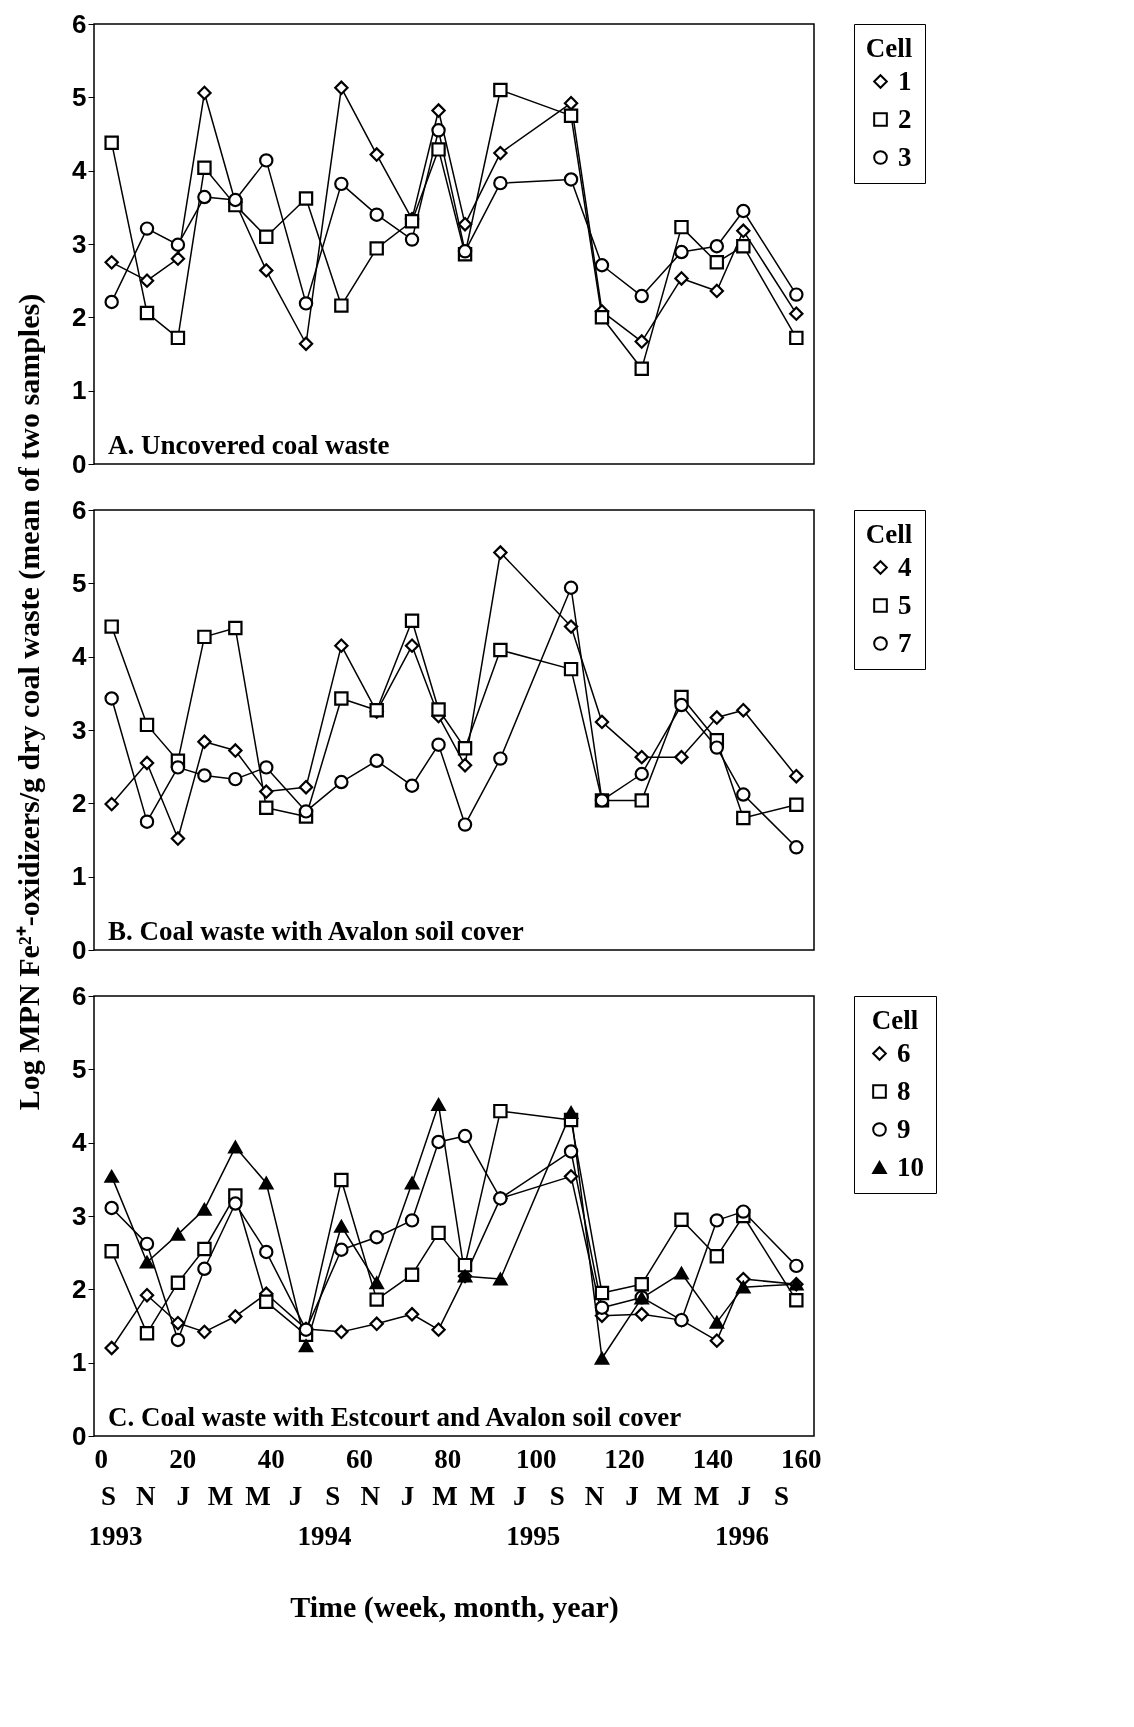  I want to click on legend-label: 3, so click(905, 156).